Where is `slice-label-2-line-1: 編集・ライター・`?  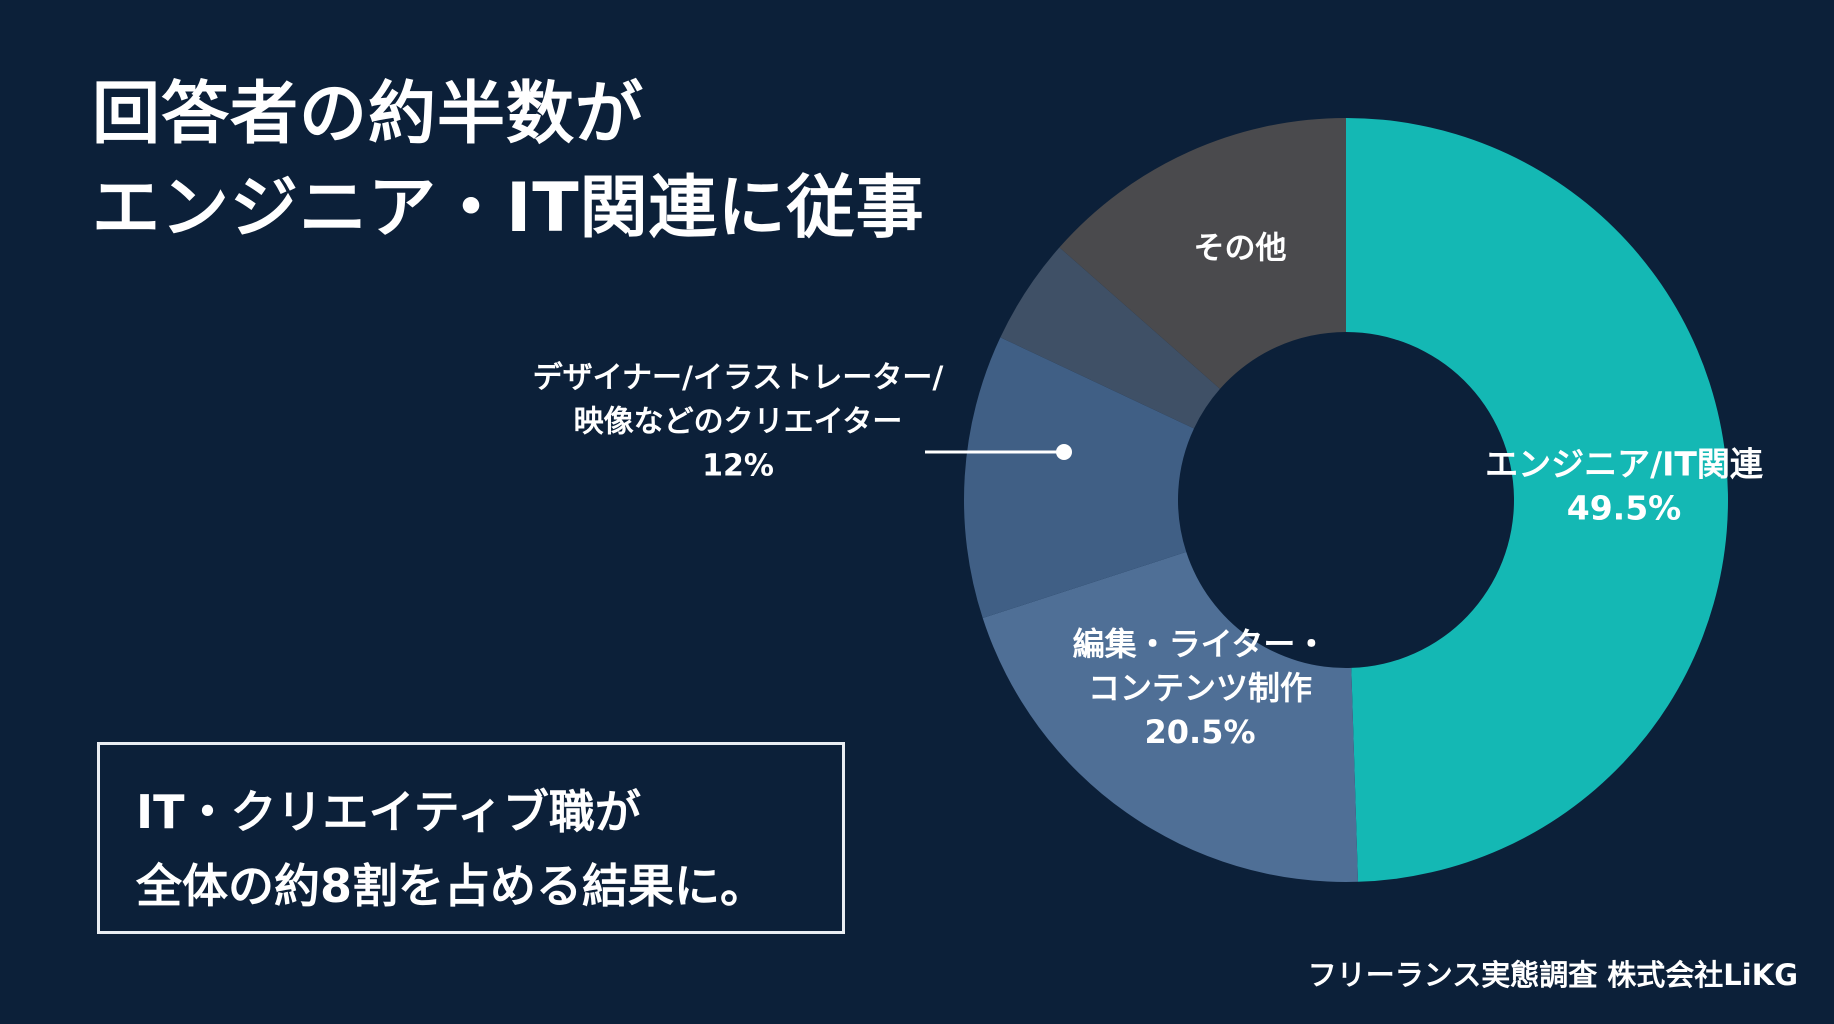
slice-label-2-line-1: 編集・ライター・ is located at coordinates (1200, 644).